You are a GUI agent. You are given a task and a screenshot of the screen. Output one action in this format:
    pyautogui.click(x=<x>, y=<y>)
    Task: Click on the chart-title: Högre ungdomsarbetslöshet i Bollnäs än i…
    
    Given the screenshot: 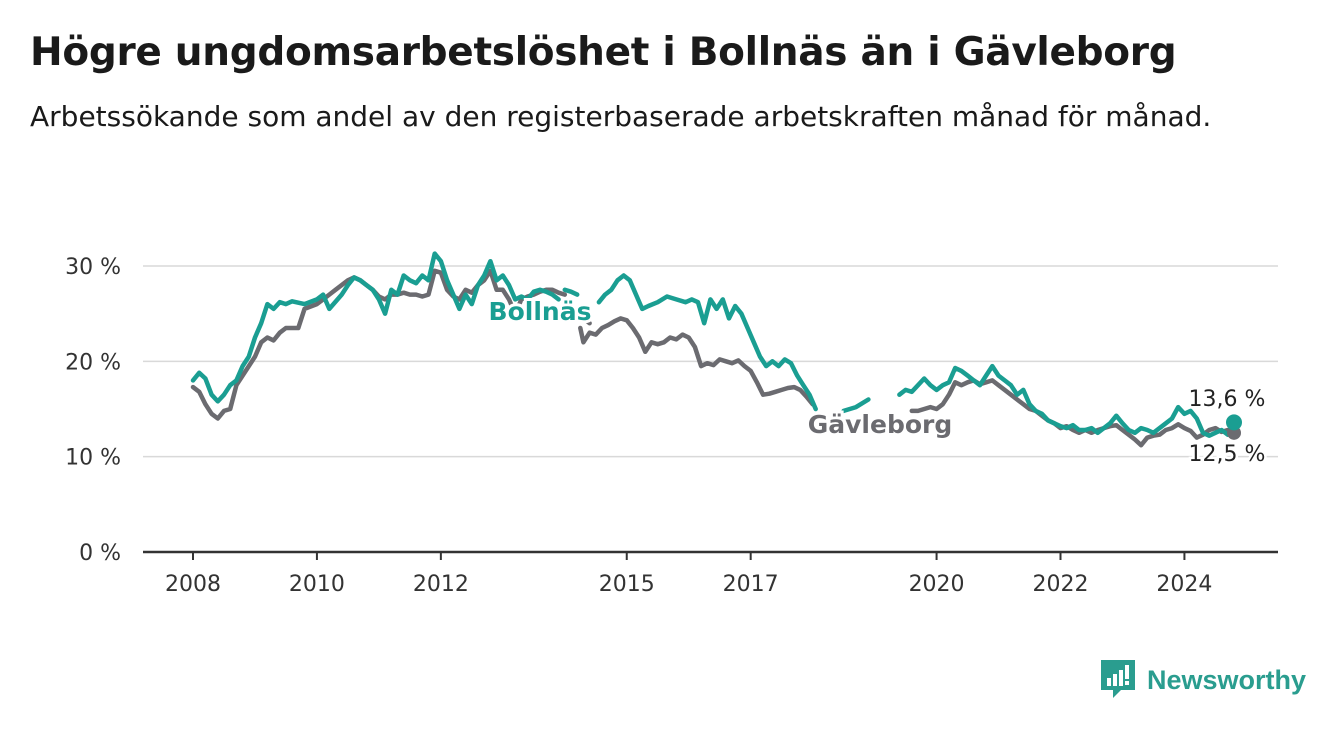 What is the action you would take?
    pyautogui.click(x=603, y=52)
    